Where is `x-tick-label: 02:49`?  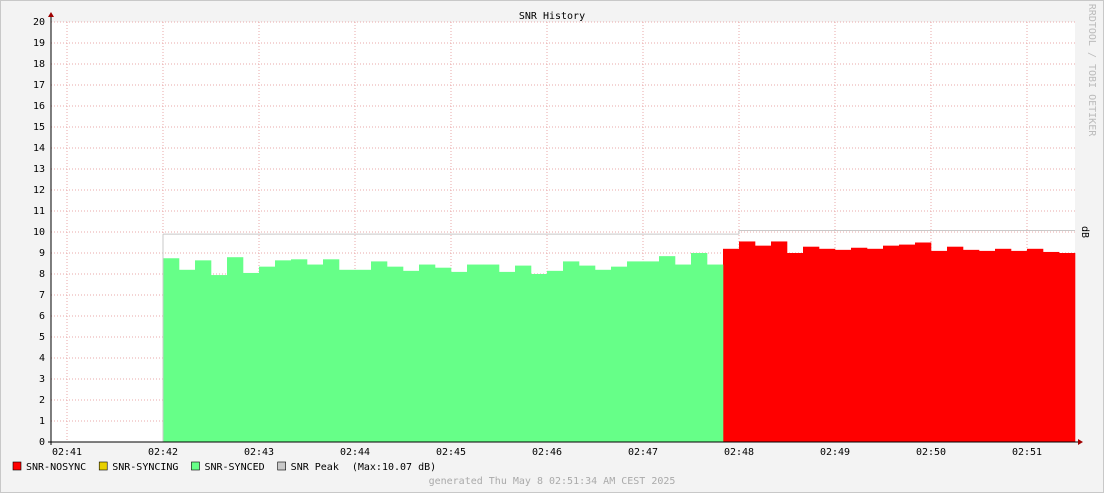
x-tick-label: 02:49 is located at coordinates (835, 452).